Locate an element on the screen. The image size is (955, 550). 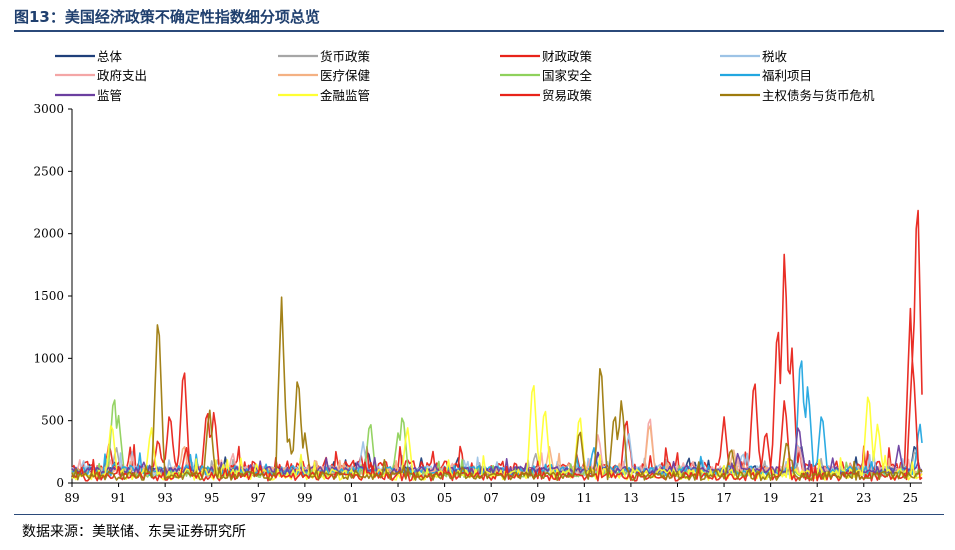
legend-label-5: 政府支出 is located at coordinates (122, 75).